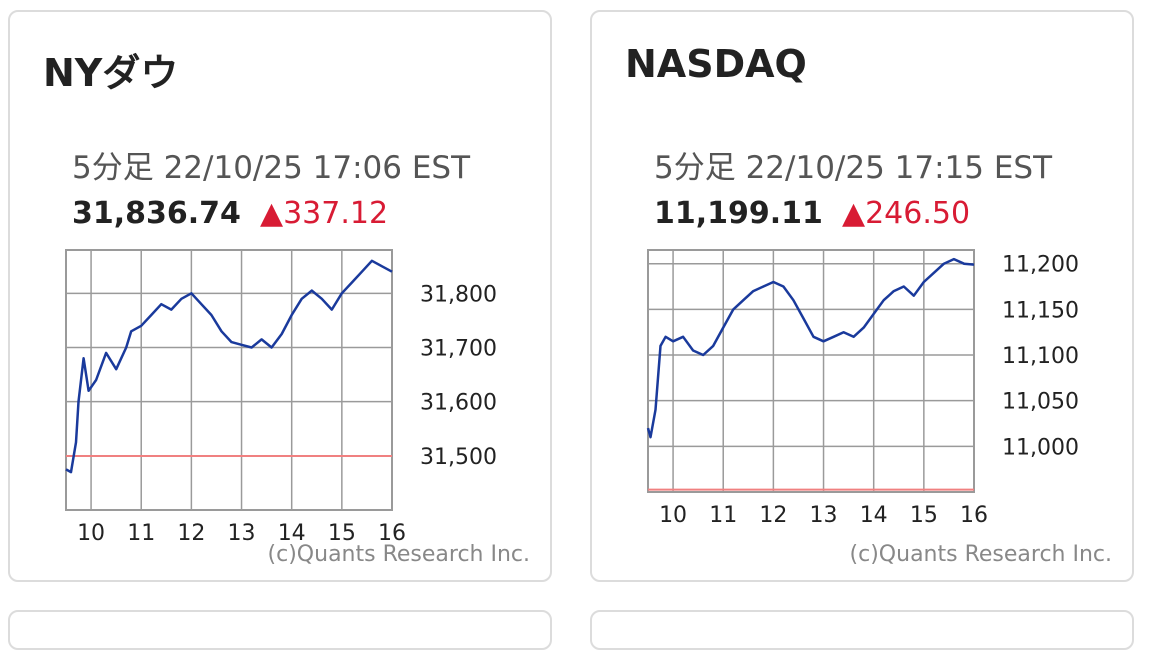  Describe the element at coordinates (458, 457) in the screenshot. I see `y-tick-label: 31,500` at that location.